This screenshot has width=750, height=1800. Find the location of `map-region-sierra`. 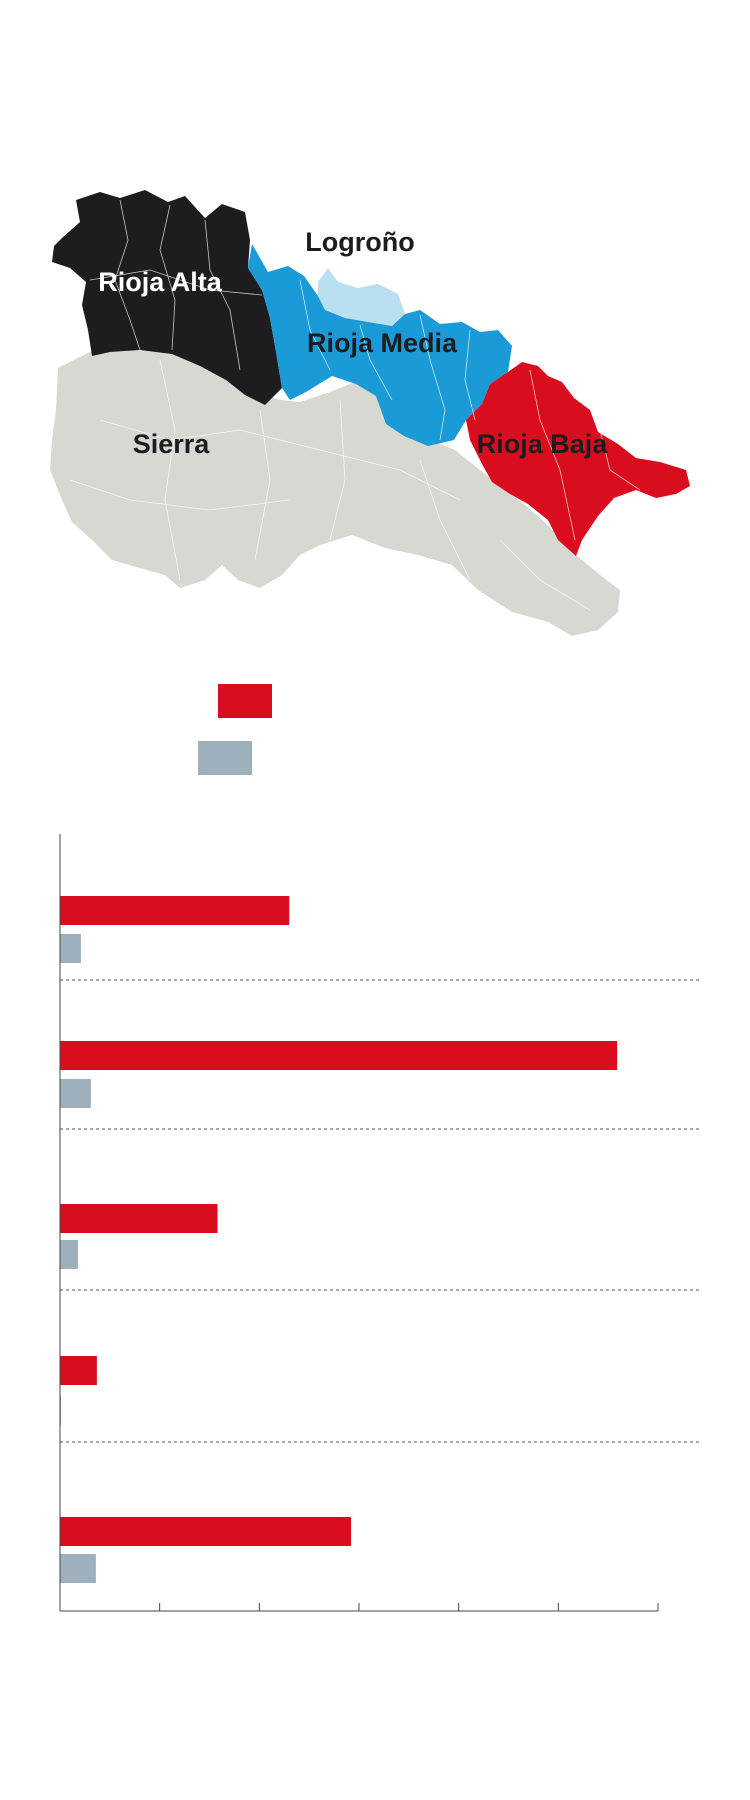

map-region-sierra is located at coordinates (335, 493).